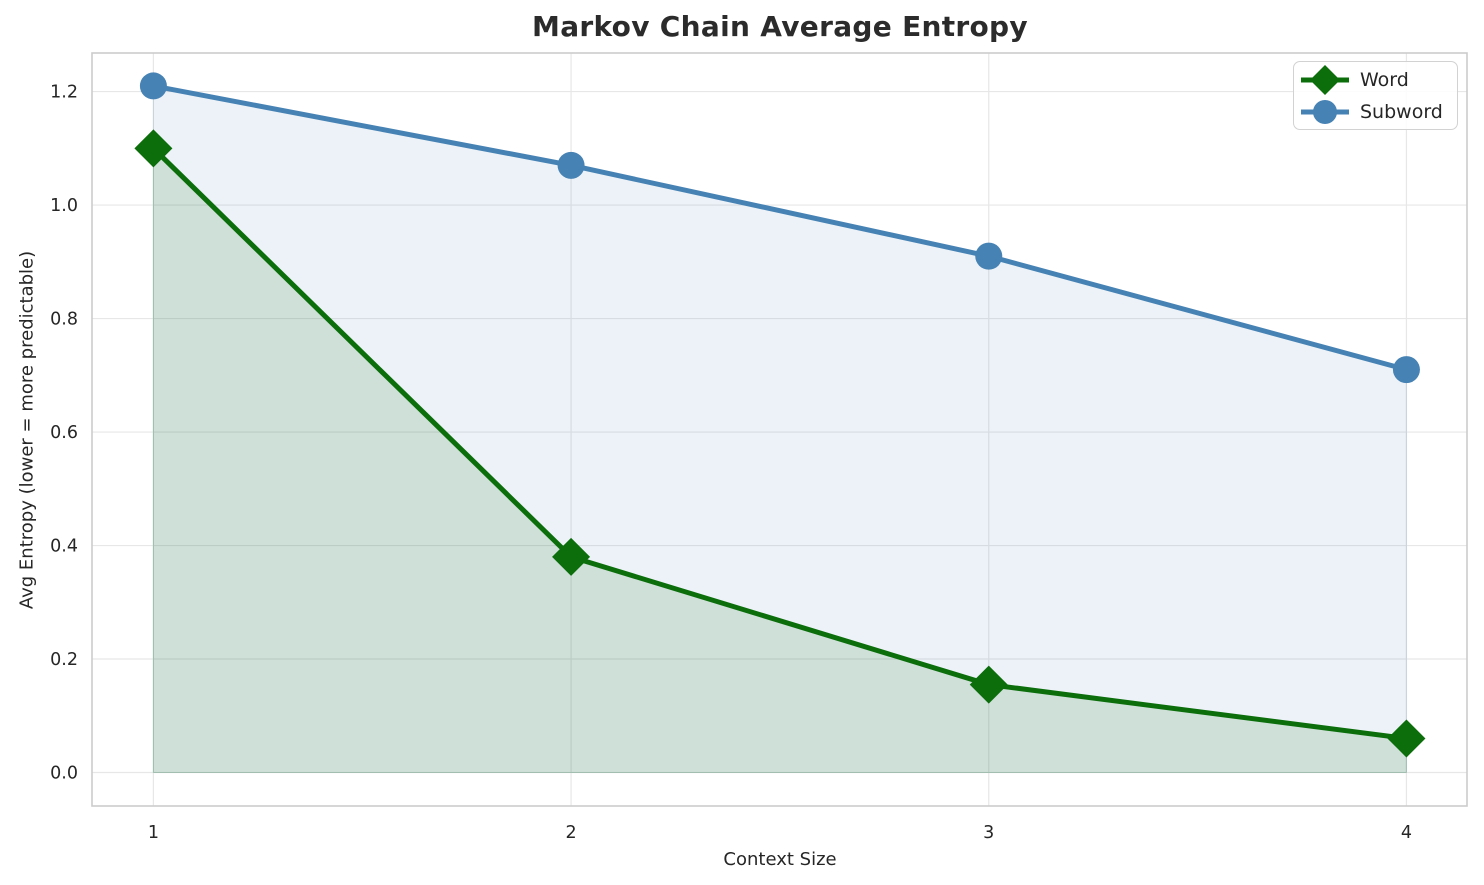 The image size is (1484, 885). What do you see at coordinates (64, 93) in the screenshot?
I see `y-tick-label: 1.2` at bounding box center [64, 93].